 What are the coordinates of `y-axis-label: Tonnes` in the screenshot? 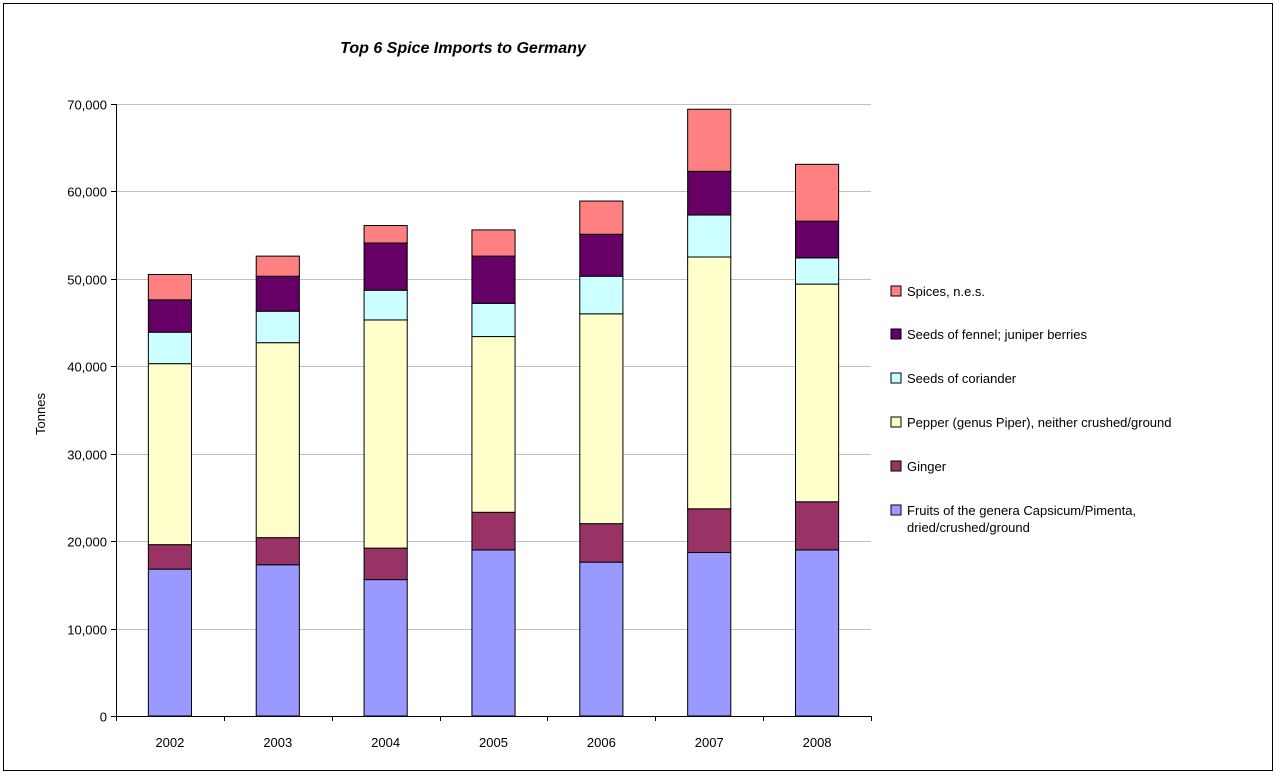 It's located at (40, 414).